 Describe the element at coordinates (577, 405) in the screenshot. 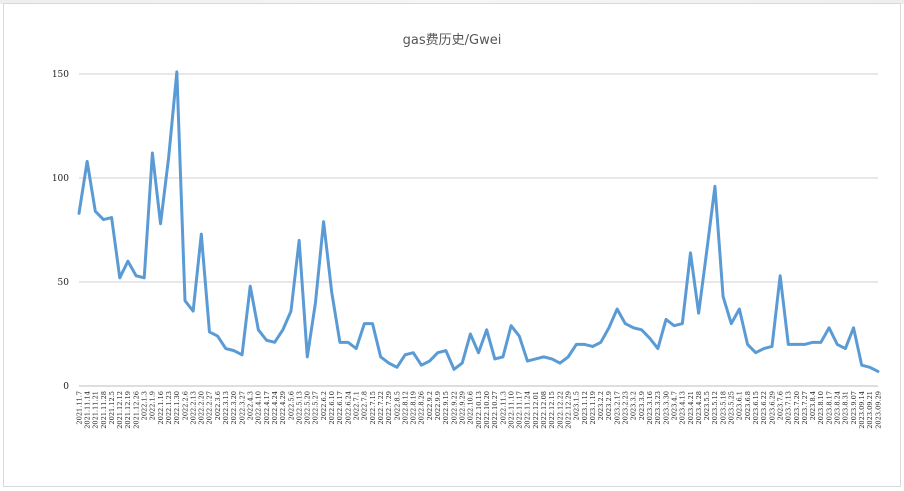

I see `x-tick-label: 2023.1.5` at that location.